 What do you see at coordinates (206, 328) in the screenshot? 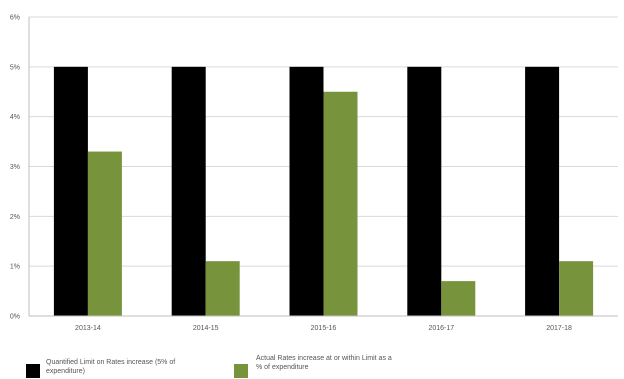
I see `x-tick-label: 2014-15` at bounding box center [206, 328].